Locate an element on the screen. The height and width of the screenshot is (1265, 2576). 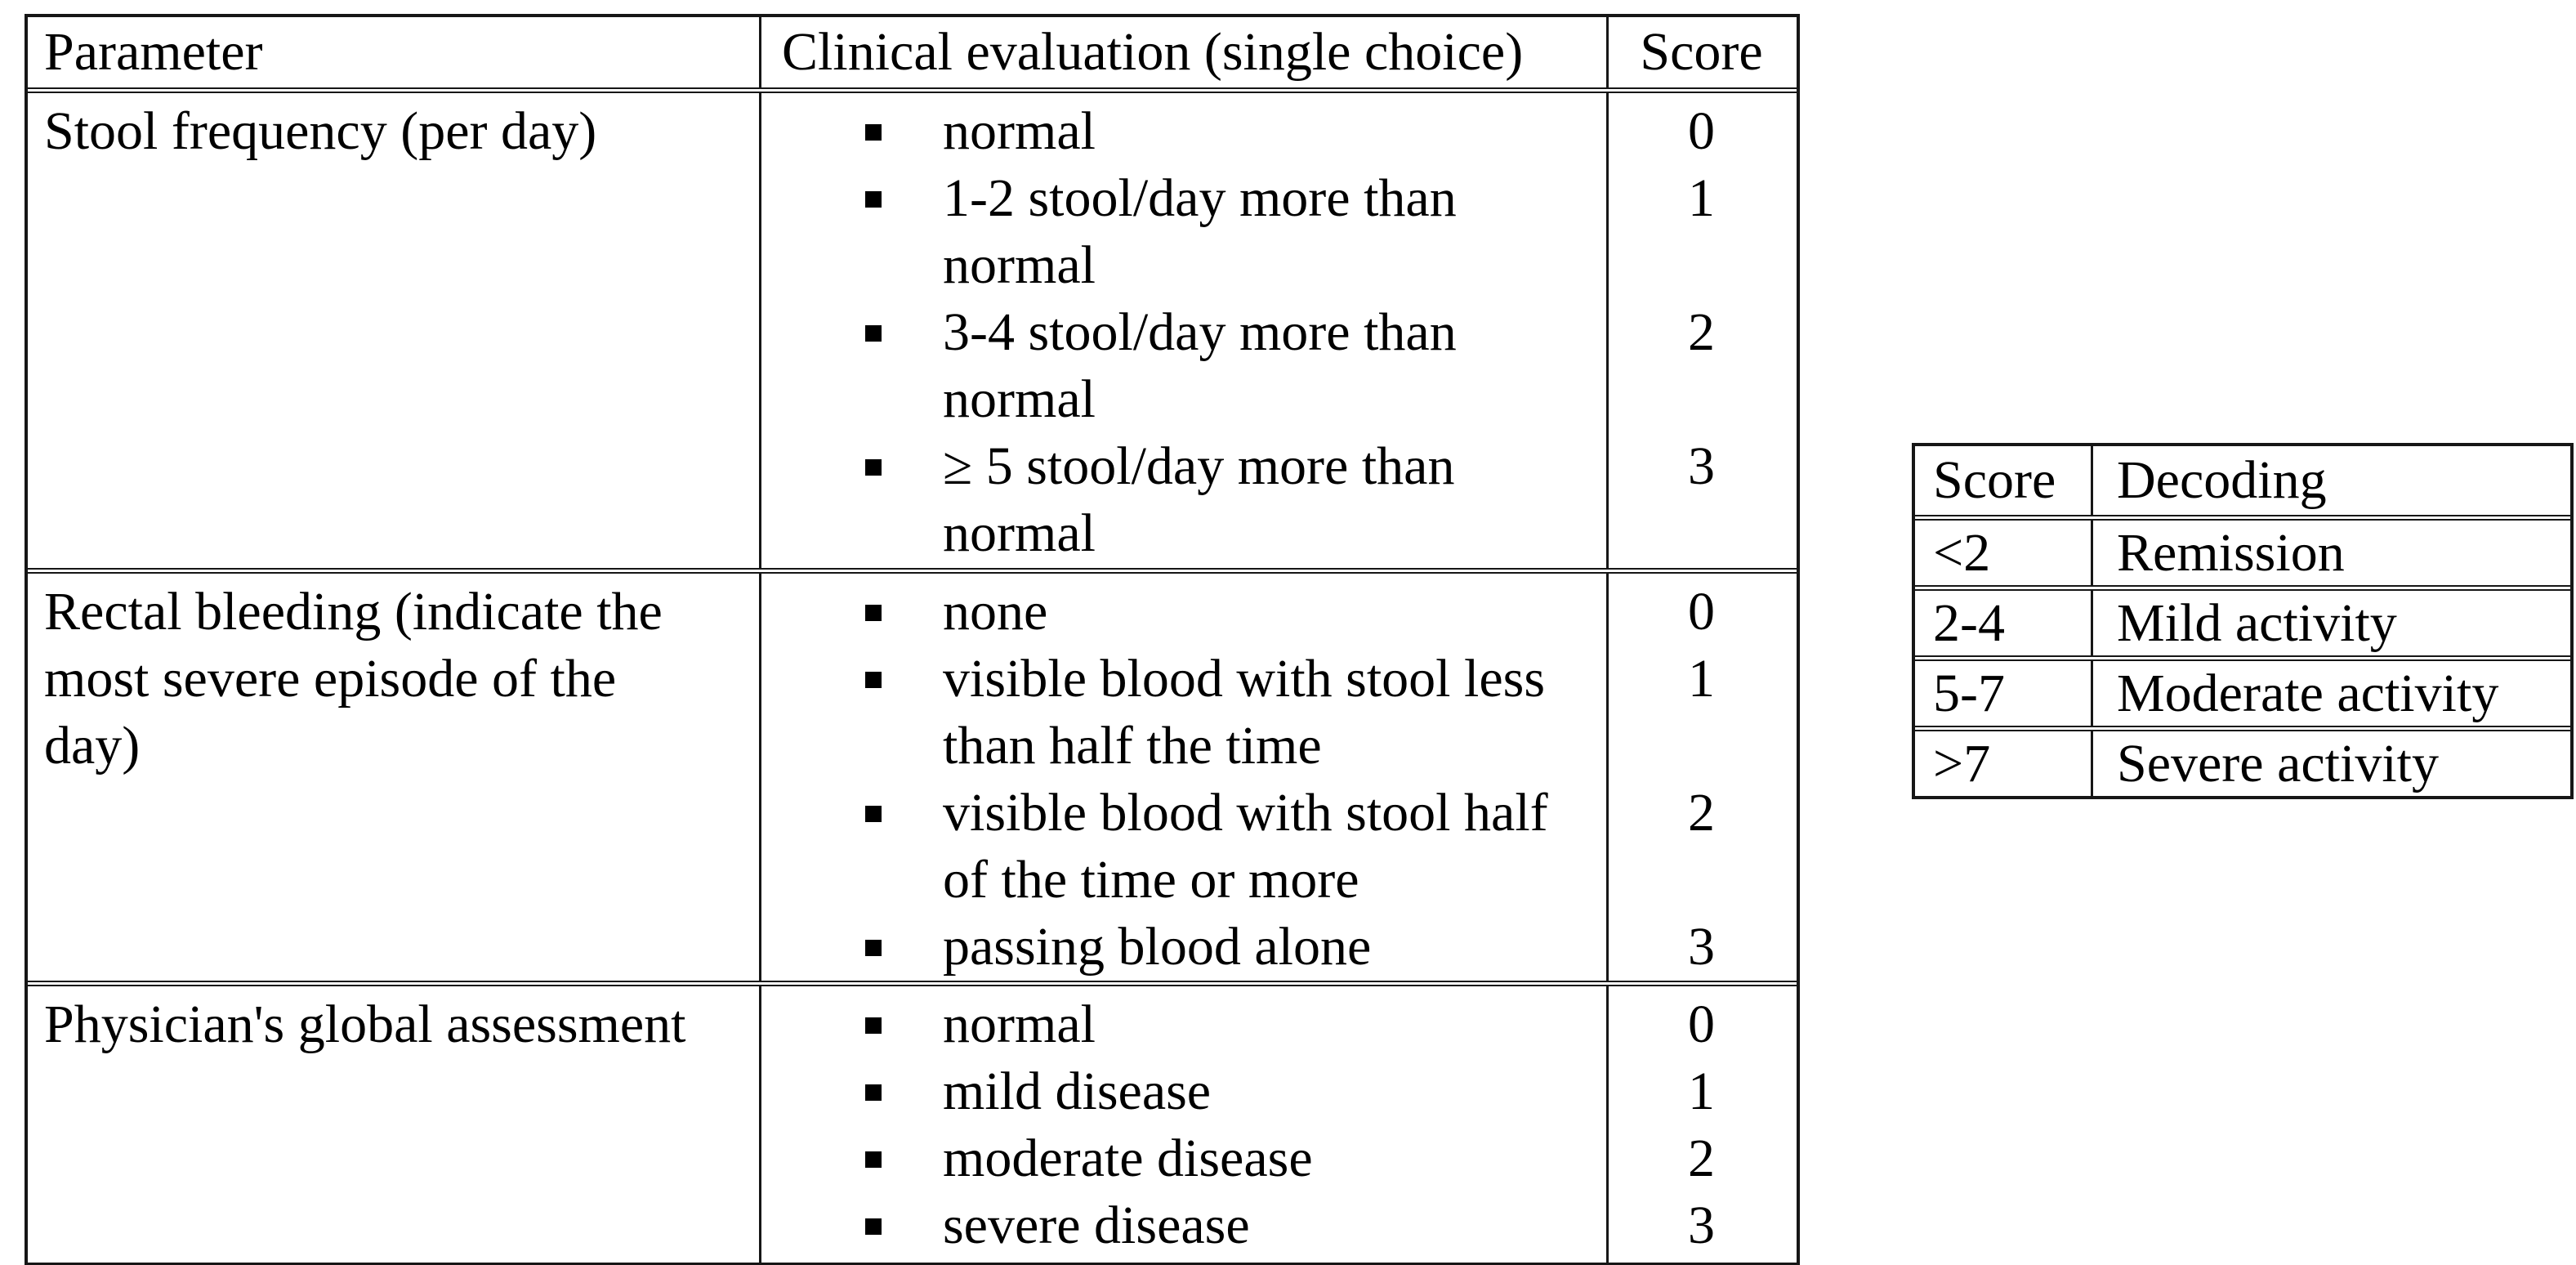
parameter-cell: Stool frequency (per day) is located at coordinates (394, 331).